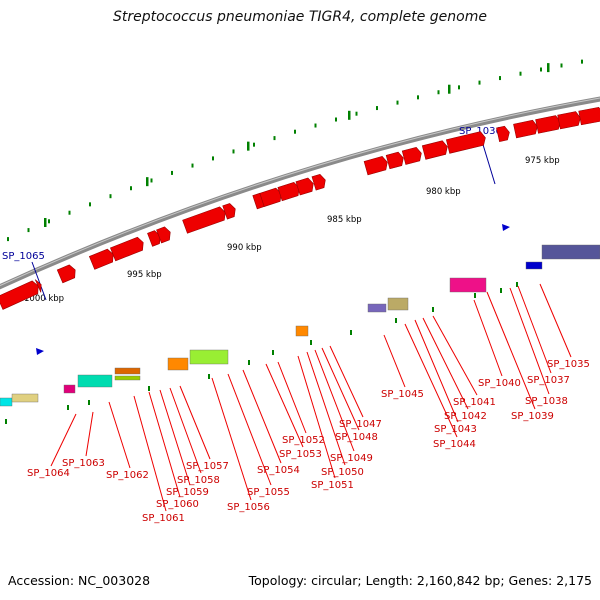 This screenshot has height=600, width=600. Describe the element at coordinates (443, 192) in the screenshot. I see `position-label: 980 kbp` at that location.